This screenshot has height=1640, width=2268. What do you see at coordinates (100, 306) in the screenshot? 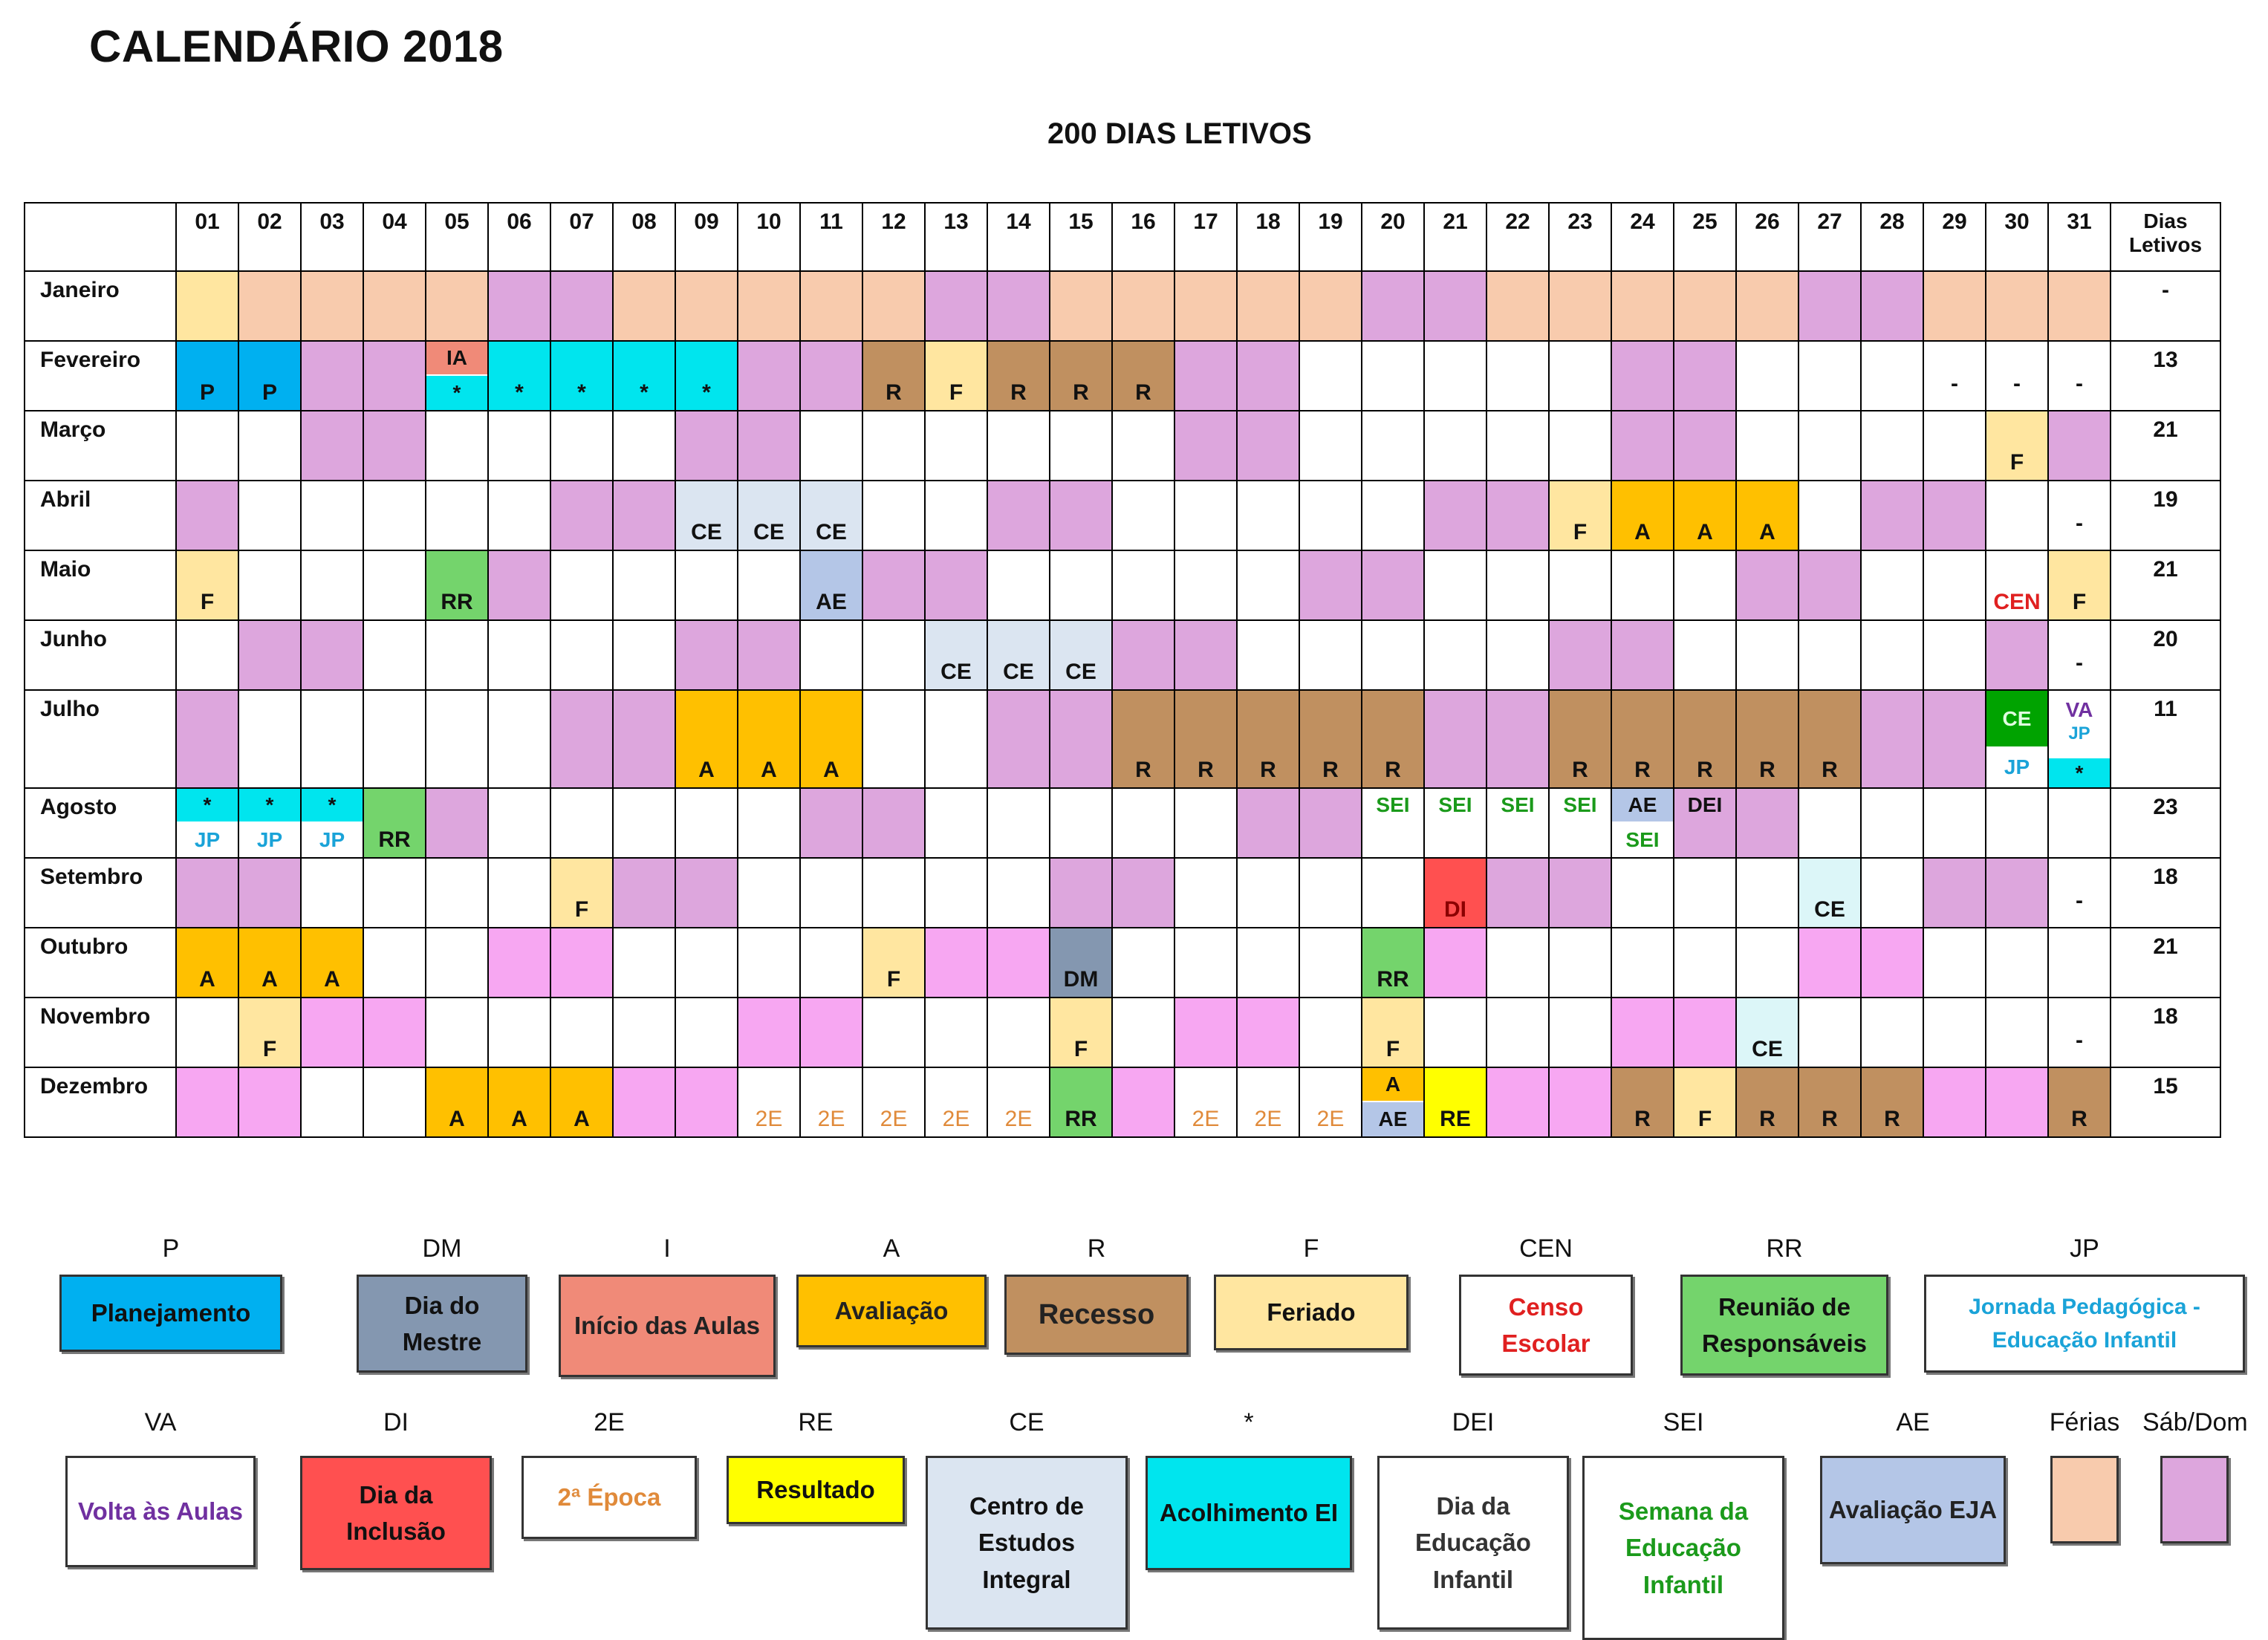
I see `month-name: Janeiro` at bounding box center [100, 306].